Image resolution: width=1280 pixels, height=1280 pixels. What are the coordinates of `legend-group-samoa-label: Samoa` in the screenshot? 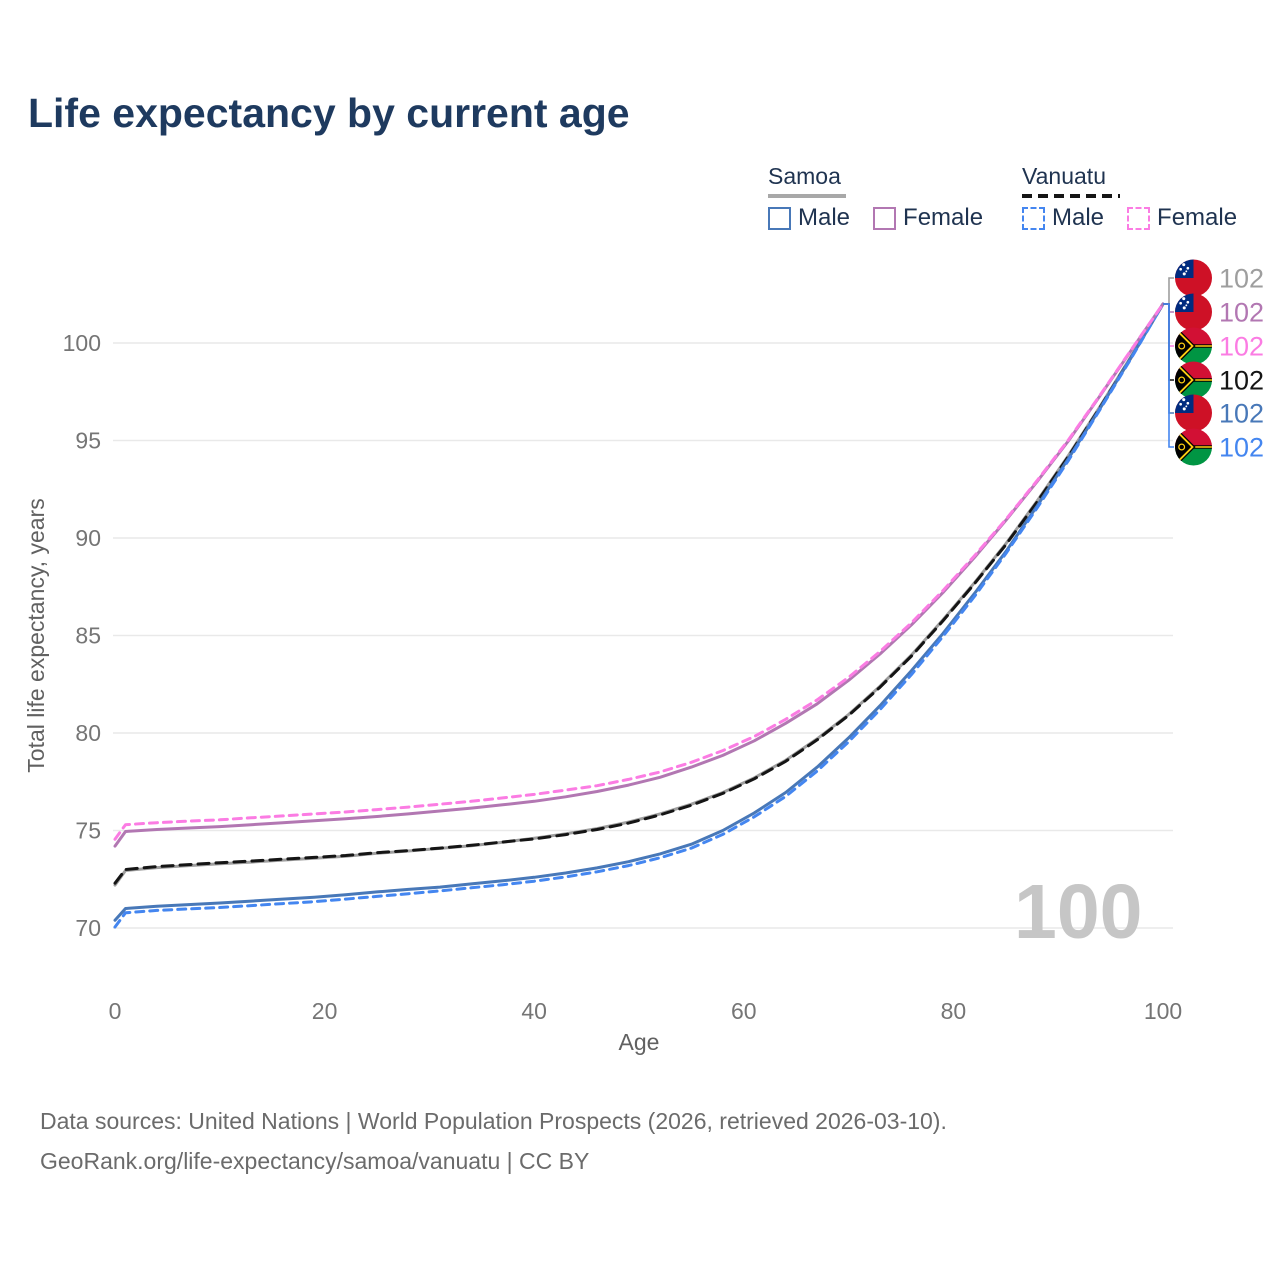 It's located at (804, 176).